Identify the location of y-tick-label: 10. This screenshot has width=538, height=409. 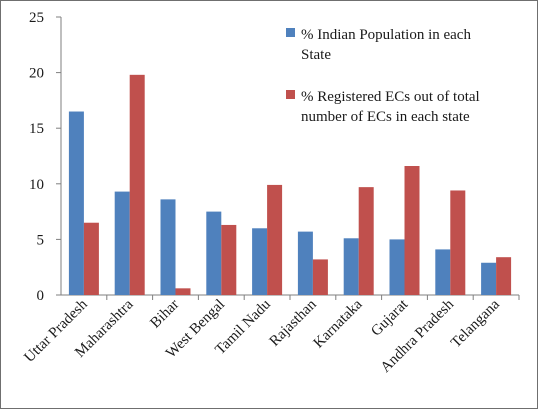
(36, 185).